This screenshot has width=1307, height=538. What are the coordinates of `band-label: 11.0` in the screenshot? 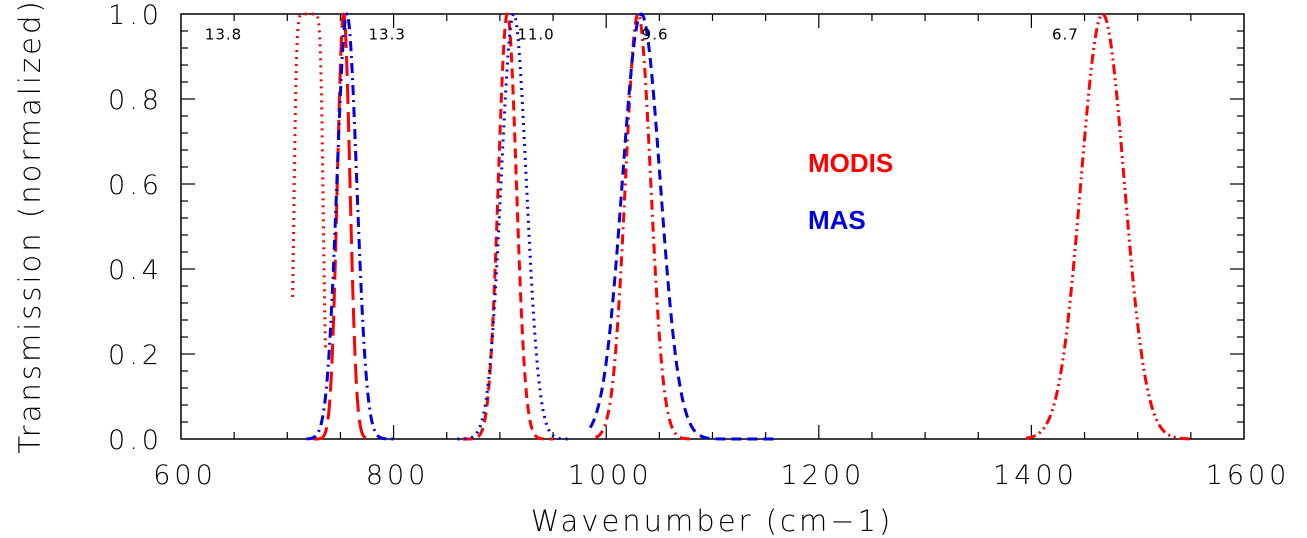 It's located at (535, 35).